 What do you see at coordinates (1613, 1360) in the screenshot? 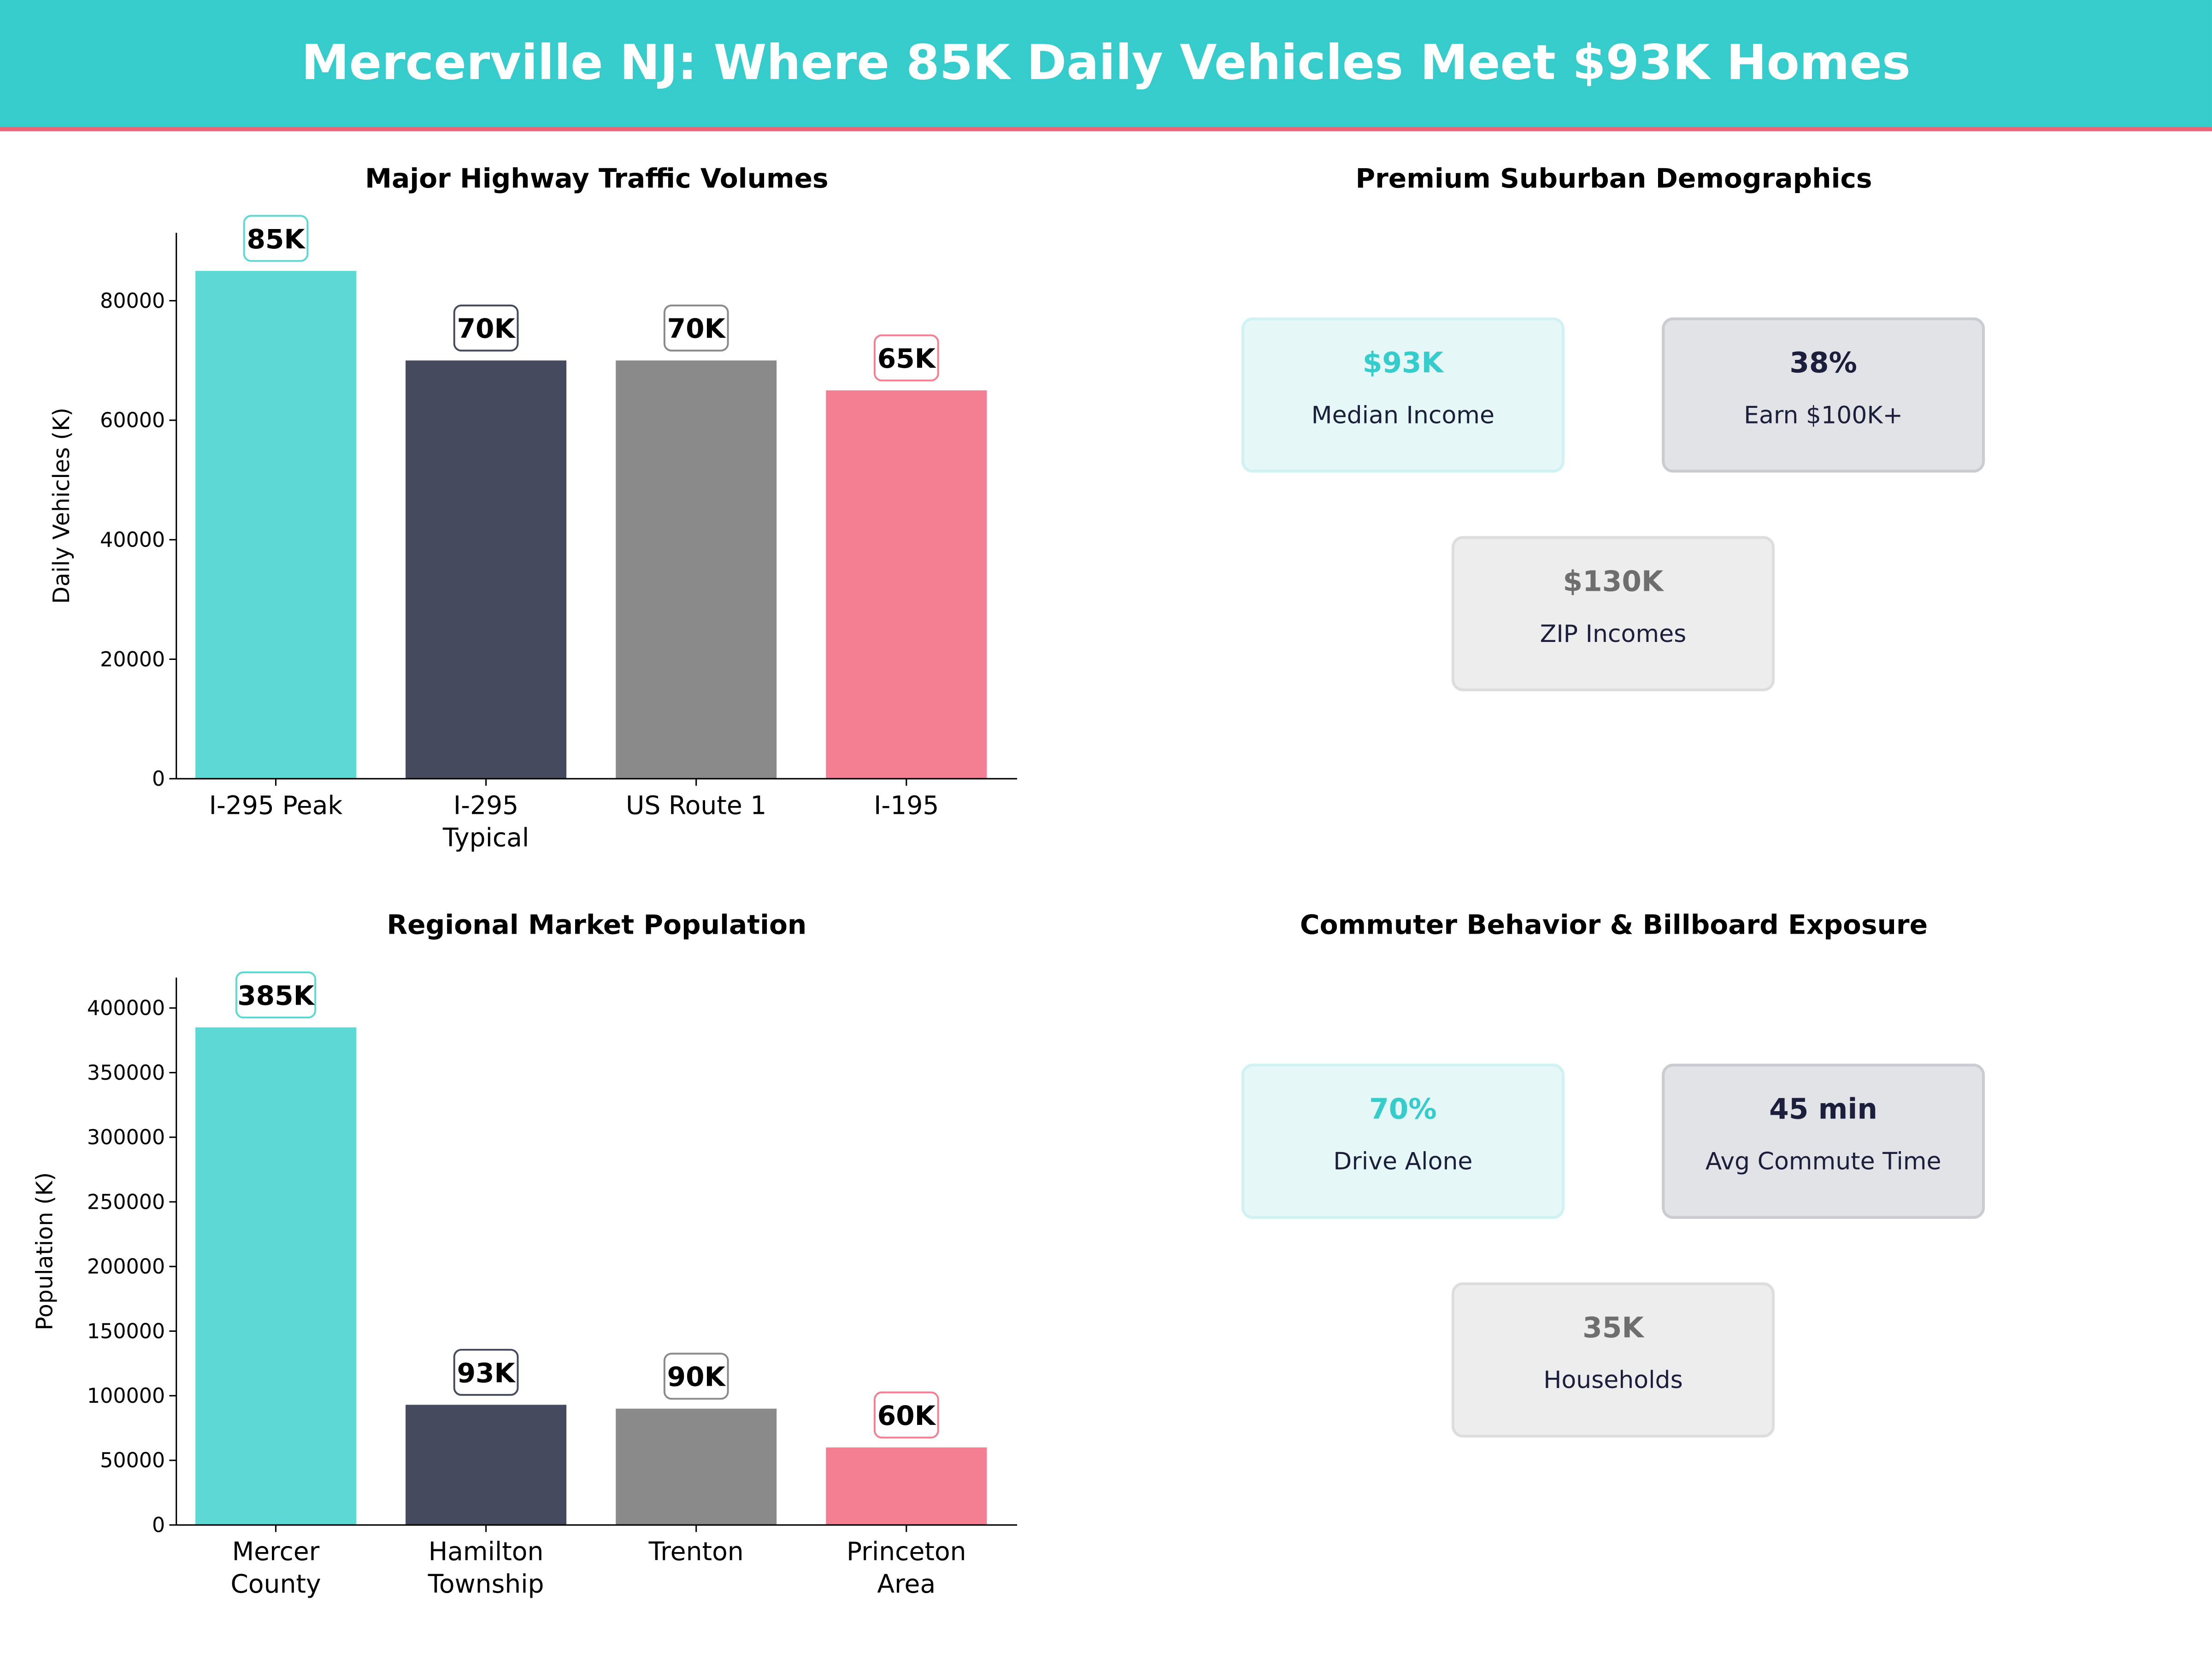
I see `card-households: 35K Households` at bounding box center [1613, 1360].